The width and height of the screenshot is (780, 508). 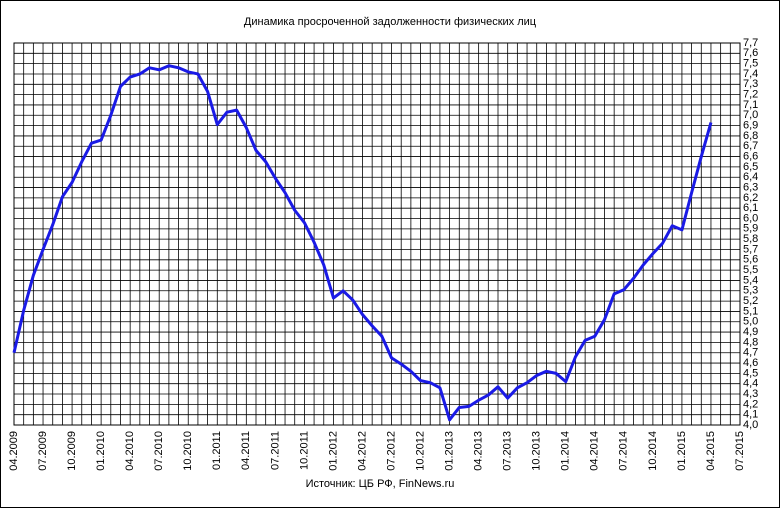 I want to click on y-tick-label: 7,2, so click(x=750, y=95).